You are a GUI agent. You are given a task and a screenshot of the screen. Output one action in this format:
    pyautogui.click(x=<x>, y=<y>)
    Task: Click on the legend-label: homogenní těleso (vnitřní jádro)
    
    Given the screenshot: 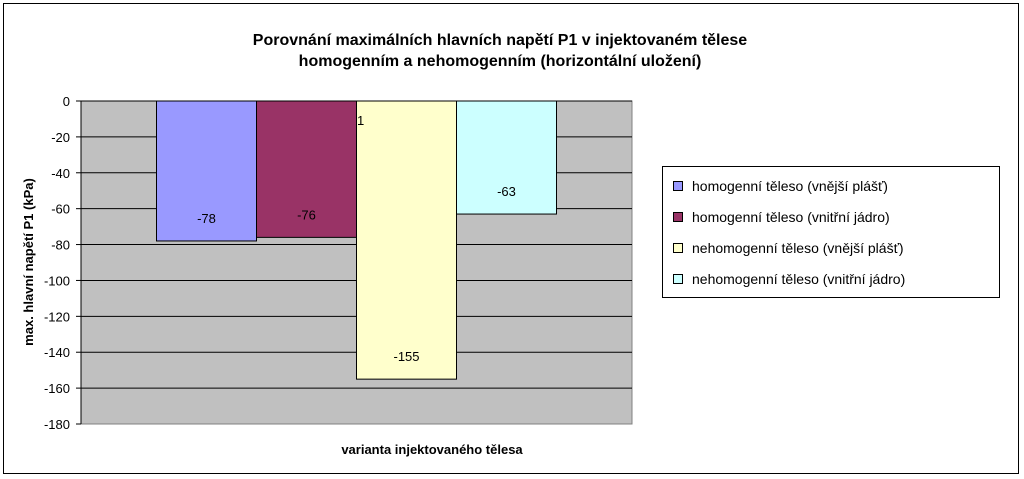 What is the action you would take?
    pyautogui.click(x=791, y=217)
    